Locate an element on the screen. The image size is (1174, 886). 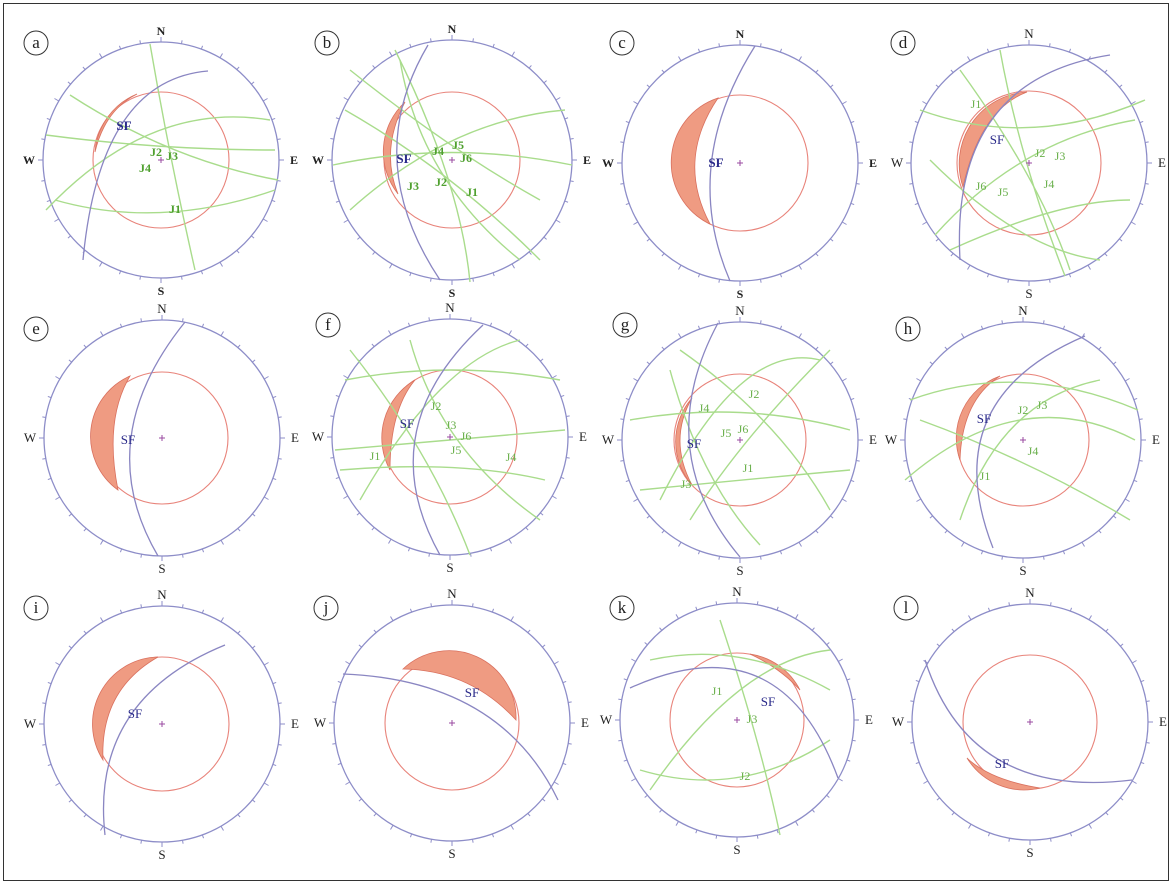
stereonet-panel-i: N S E Wi SF is located at coordinates (161, 724).